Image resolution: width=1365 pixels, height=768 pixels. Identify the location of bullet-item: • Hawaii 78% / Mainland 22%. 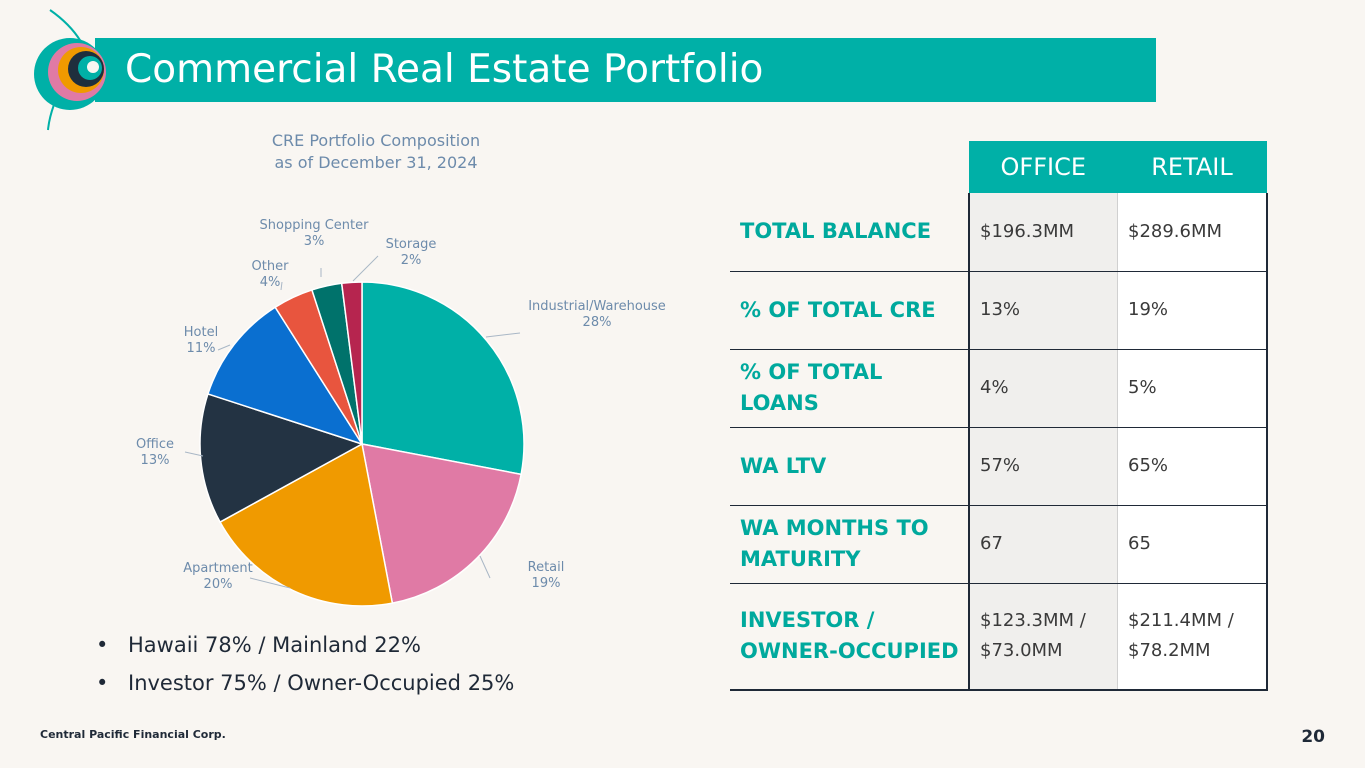
(258, 645).